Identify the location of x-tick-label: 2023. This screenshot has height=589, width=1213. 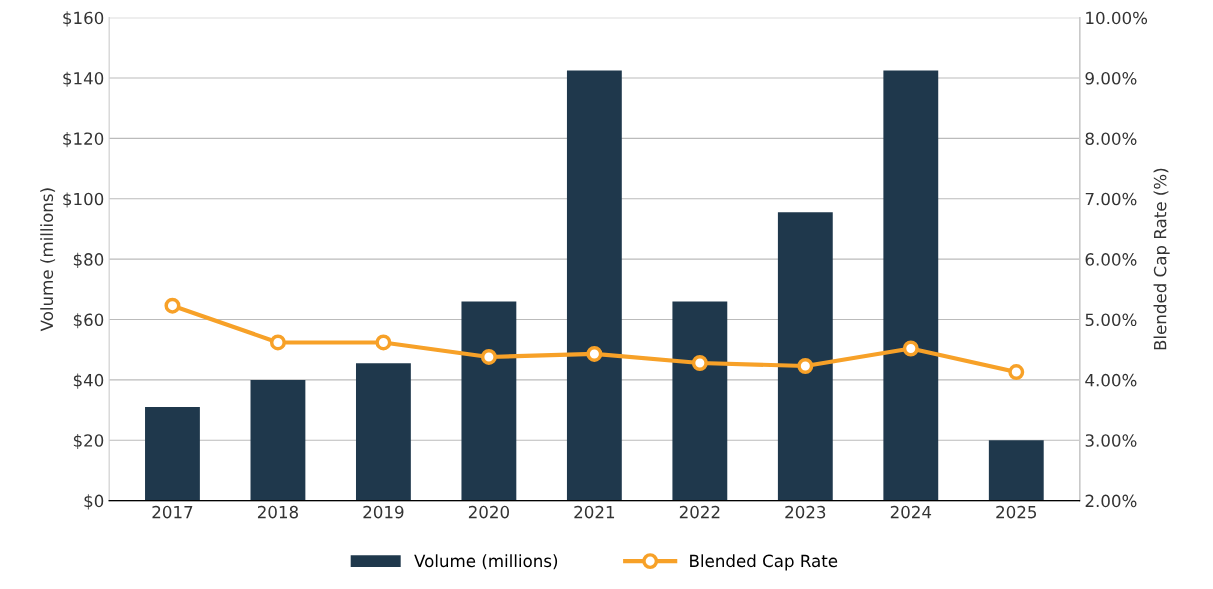
(805, 512).